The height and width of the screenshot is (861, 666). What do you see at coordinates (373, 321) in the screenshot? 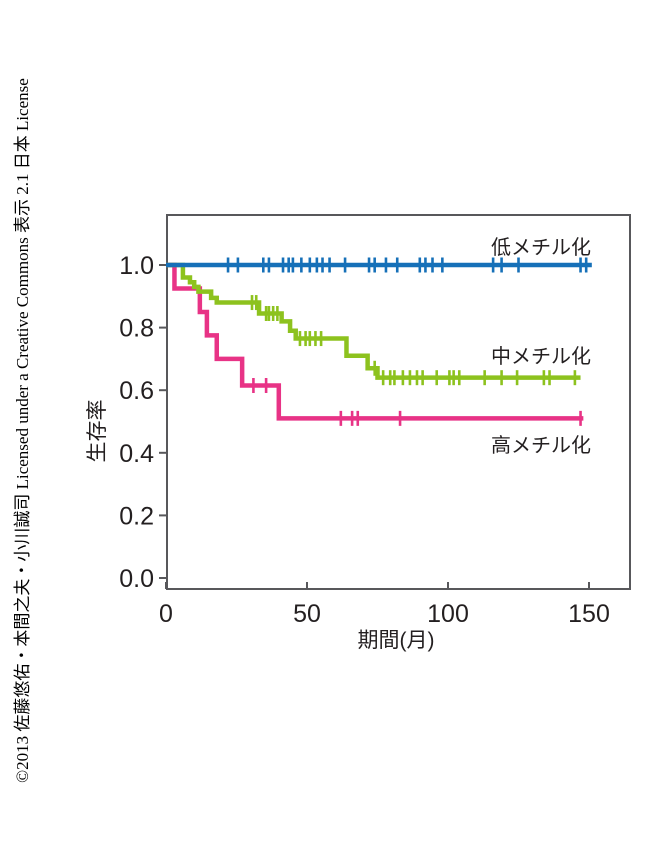
I see `curve-mid-methylation` at bounding box center [373, 321].